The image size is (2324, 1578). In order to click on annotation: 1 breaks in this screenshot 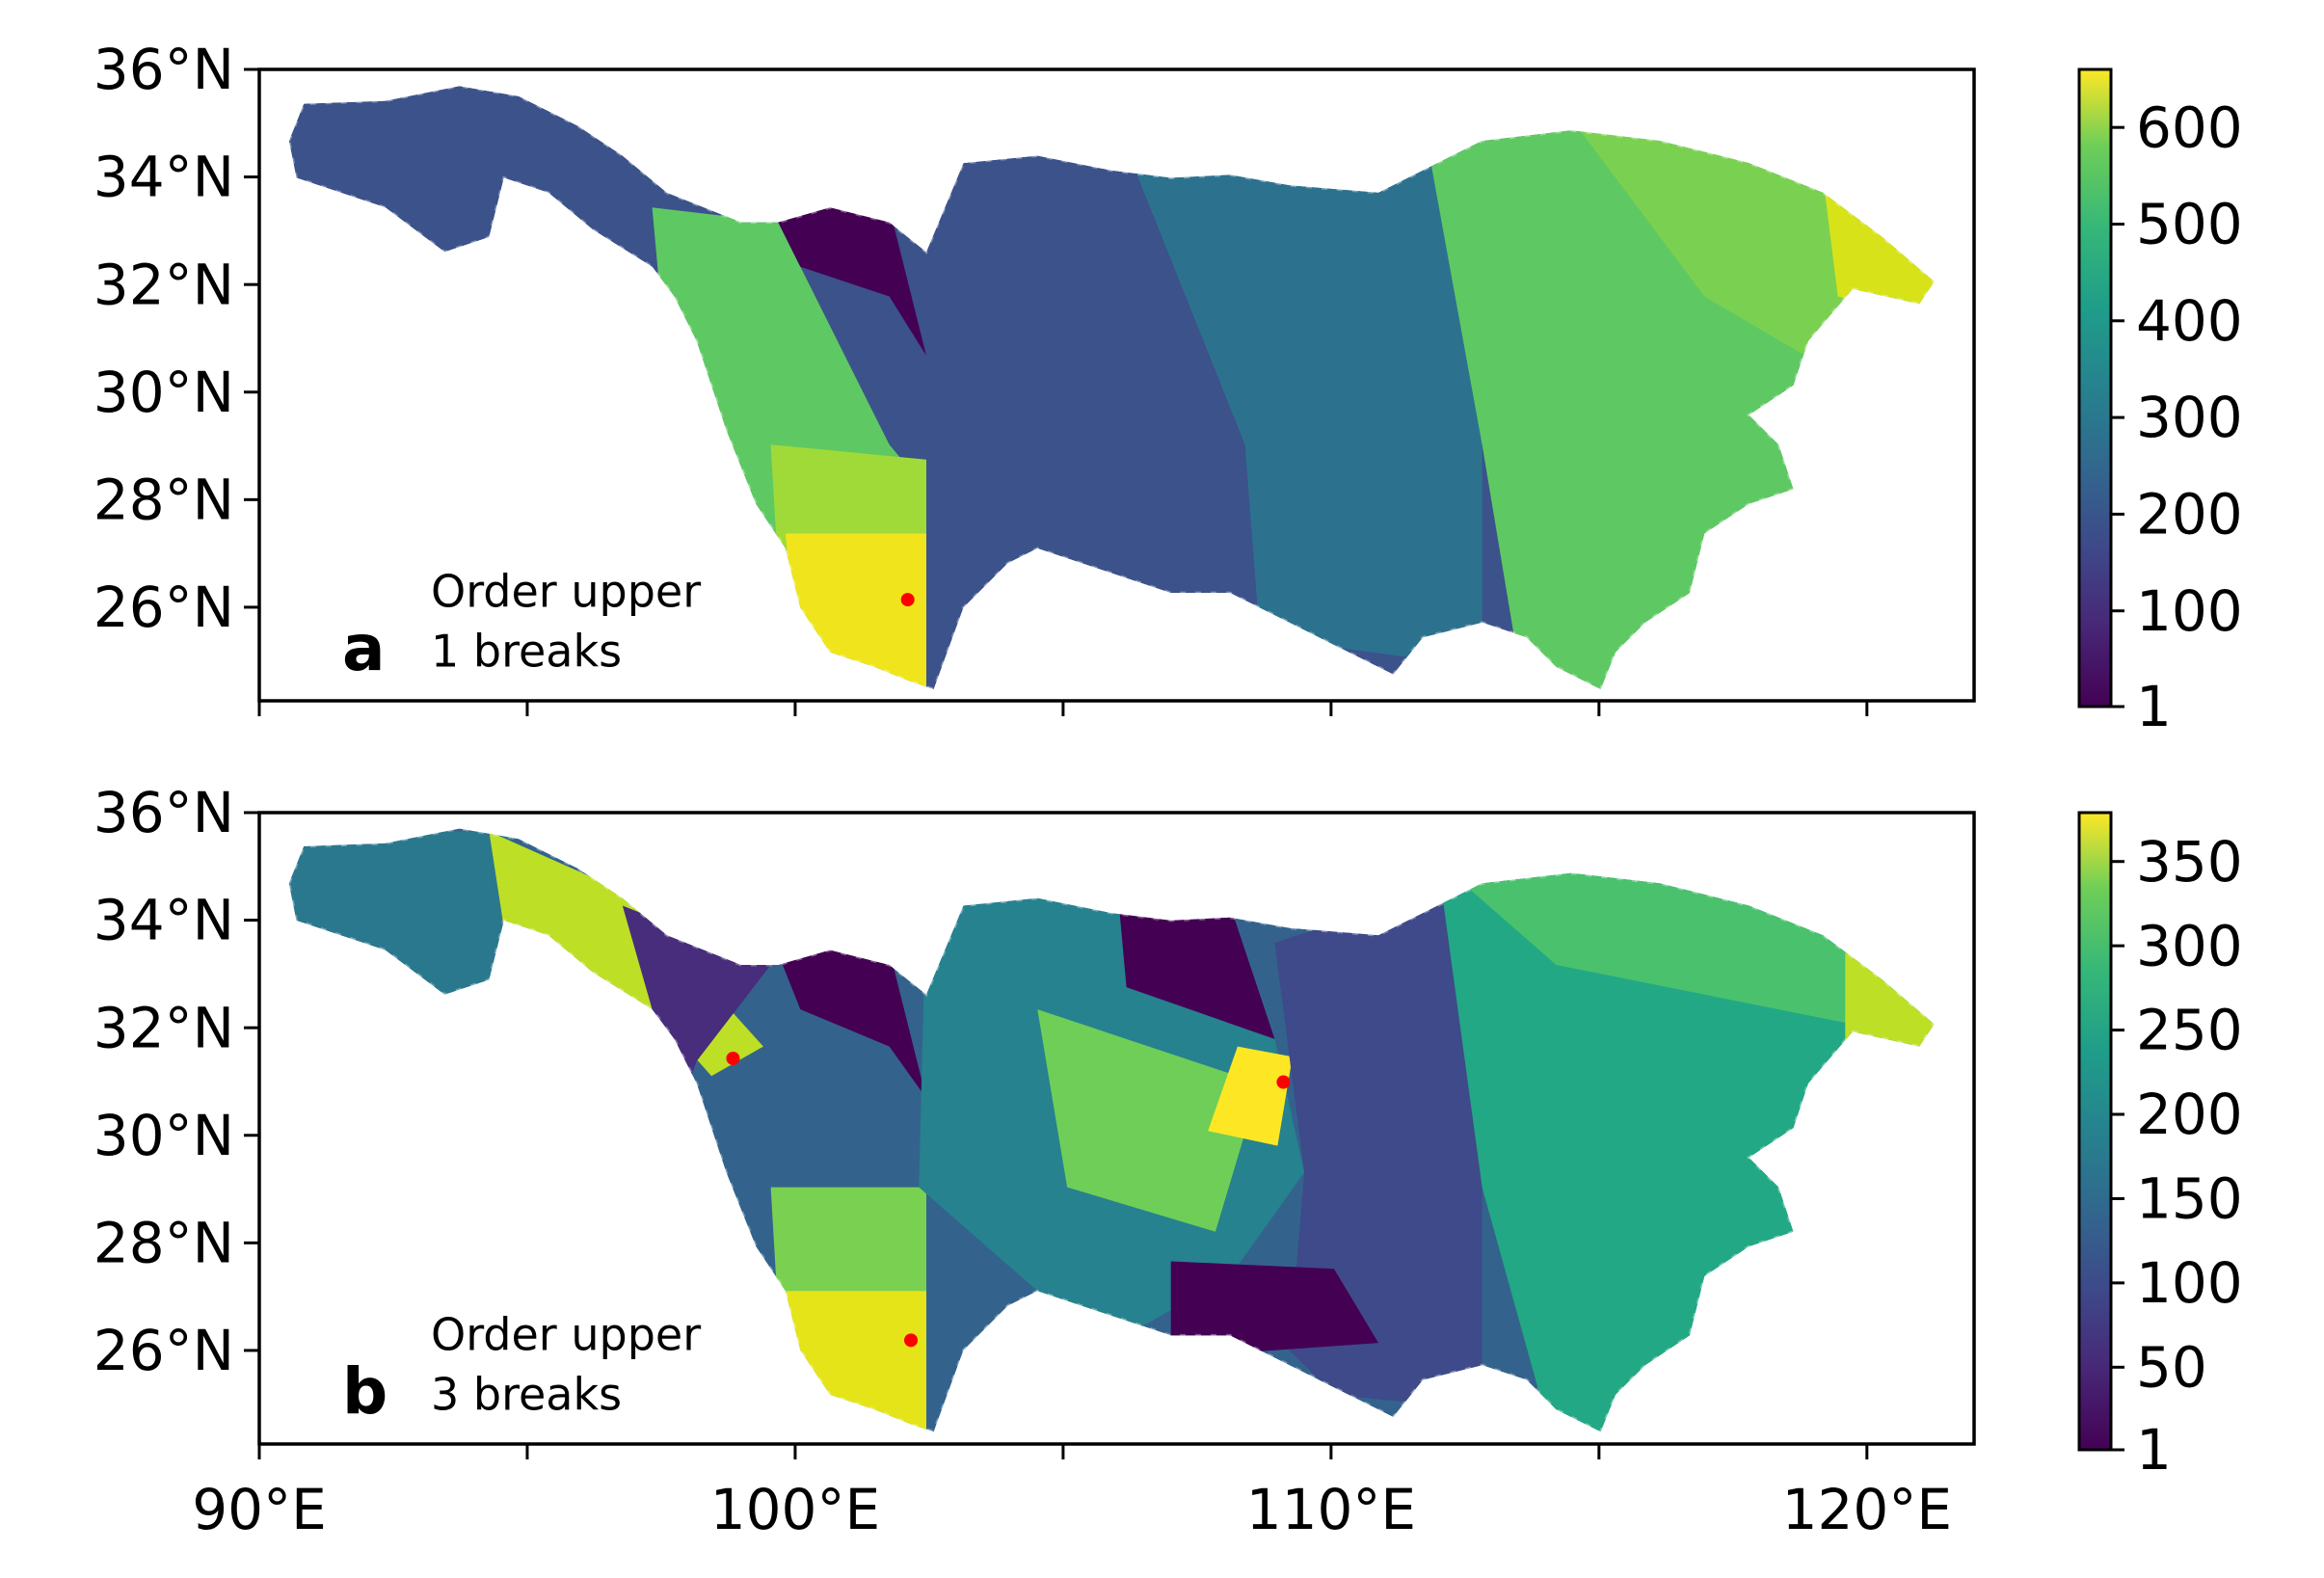, I will do `click(526, 652)`.